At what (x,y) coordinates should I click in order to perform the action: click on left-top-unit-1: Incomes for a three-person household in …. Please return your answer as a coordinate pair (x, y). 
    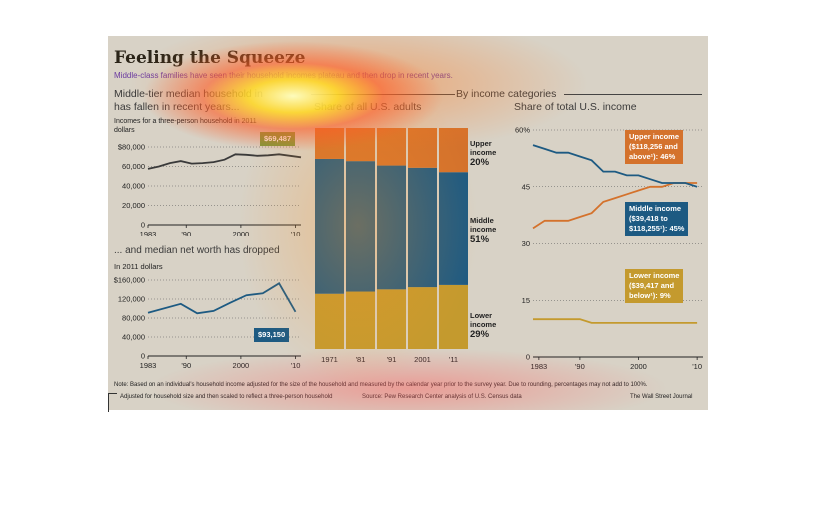
    Looking at the image, I should click on (185, 121).